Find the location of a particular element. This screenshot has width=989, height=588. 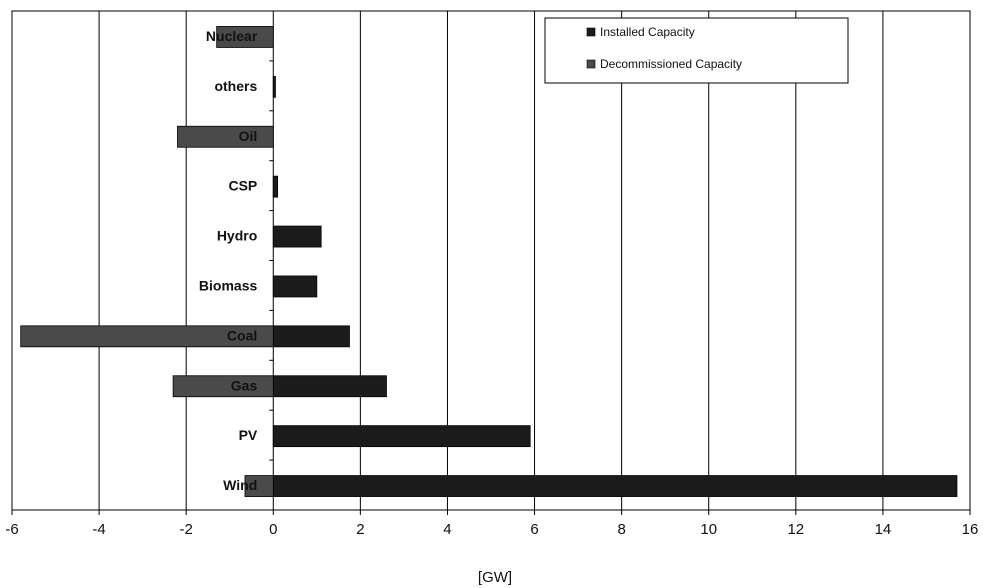

bar-installed-csp is located at coordinates (275, 186).